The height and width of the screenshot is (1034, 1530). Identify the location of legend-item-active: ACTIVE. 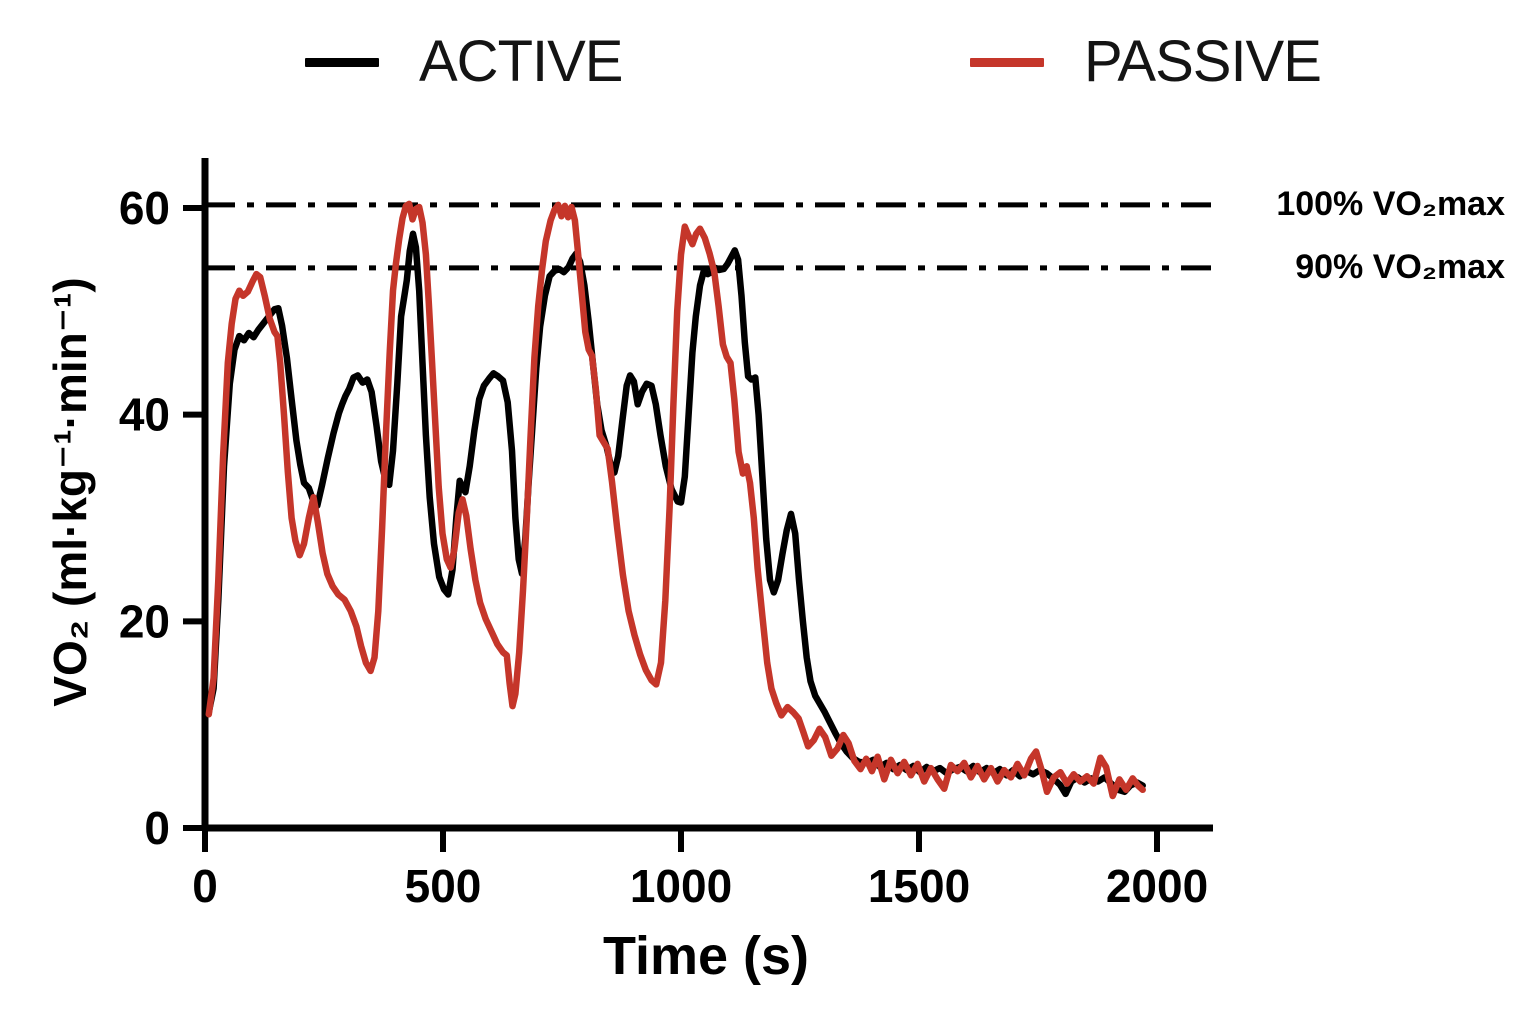
(464, 62).